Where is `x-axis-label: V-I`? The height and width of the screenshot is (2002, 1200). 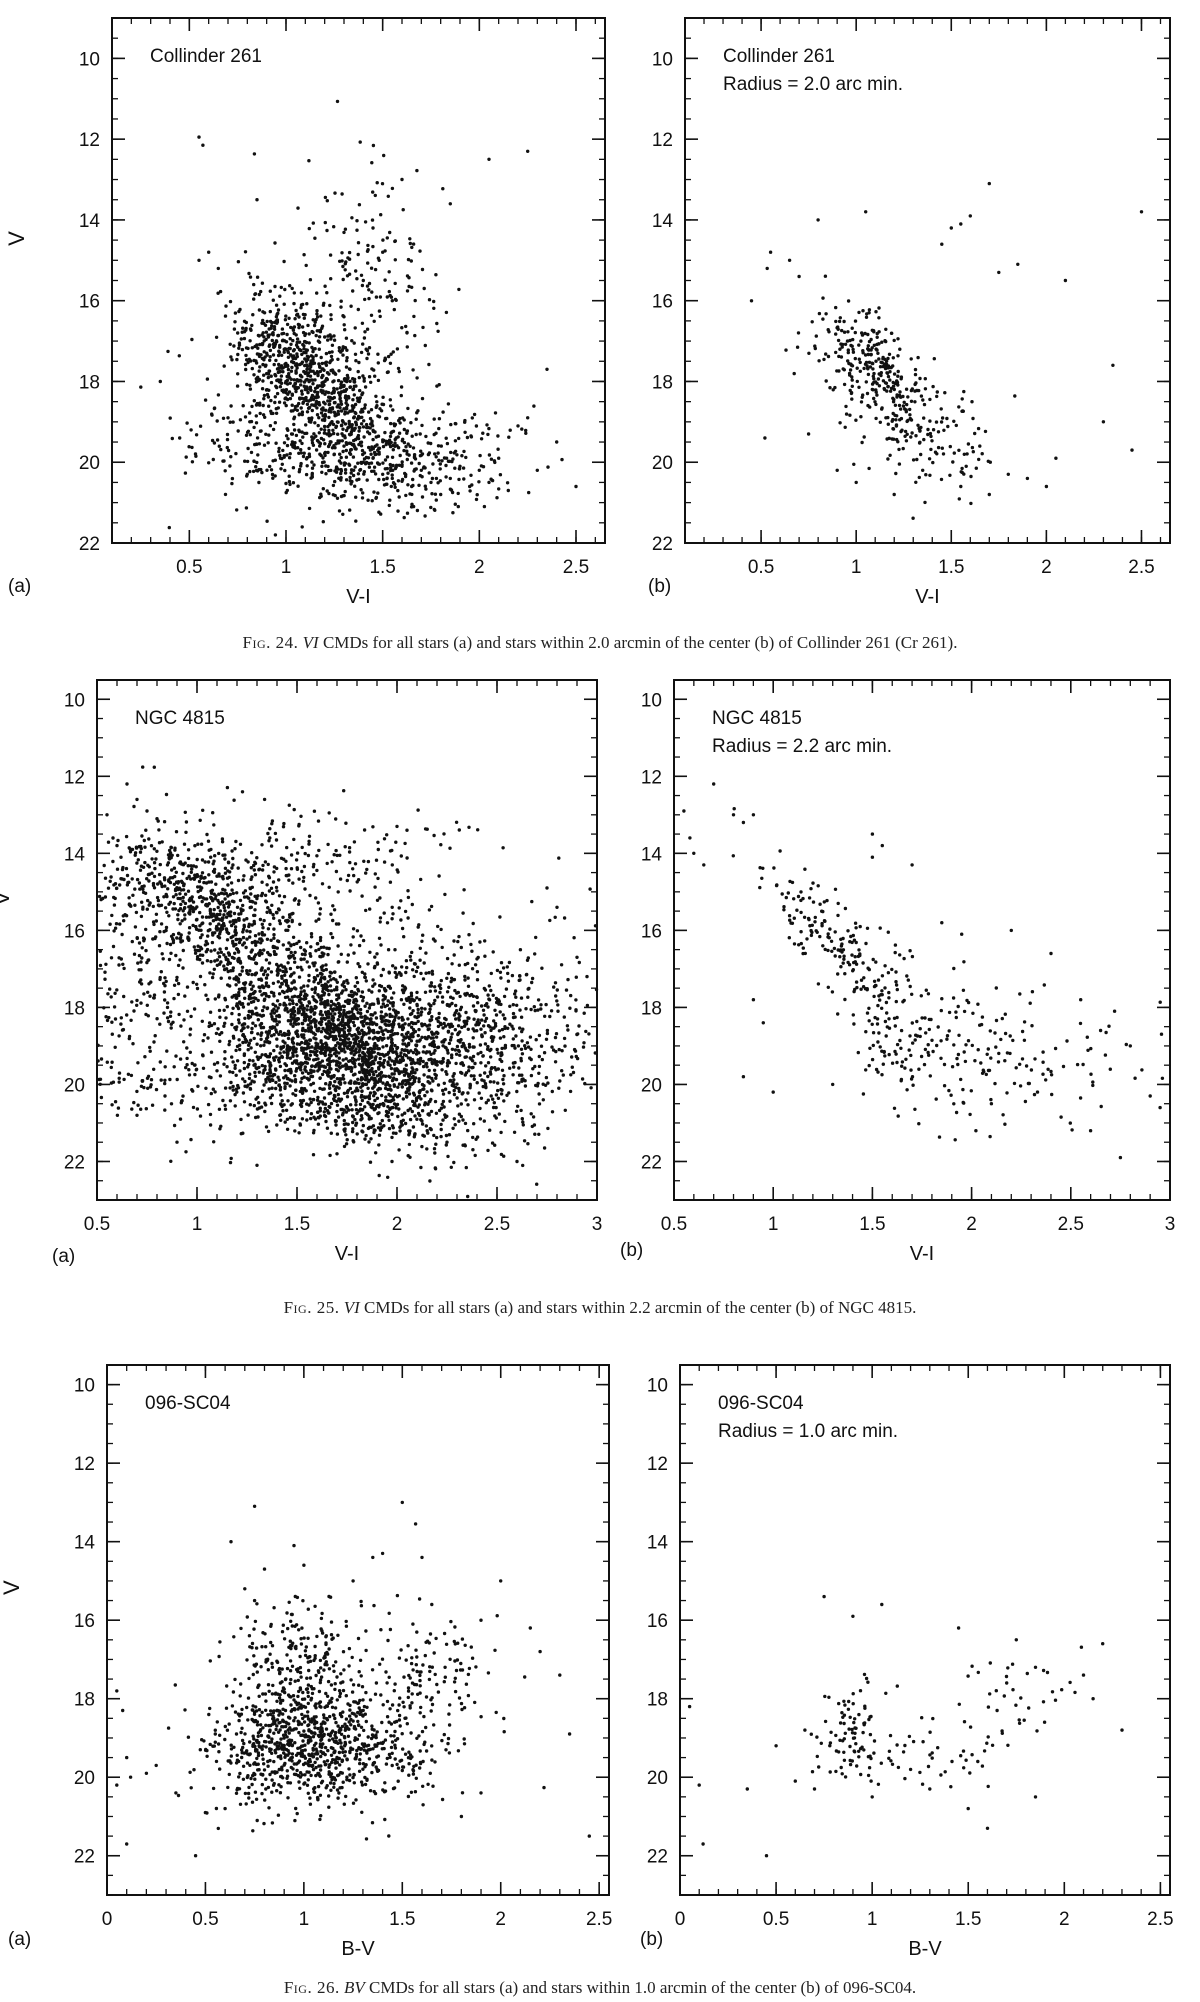 x-axis-label: V-I is located at coordinates (347, 1254).